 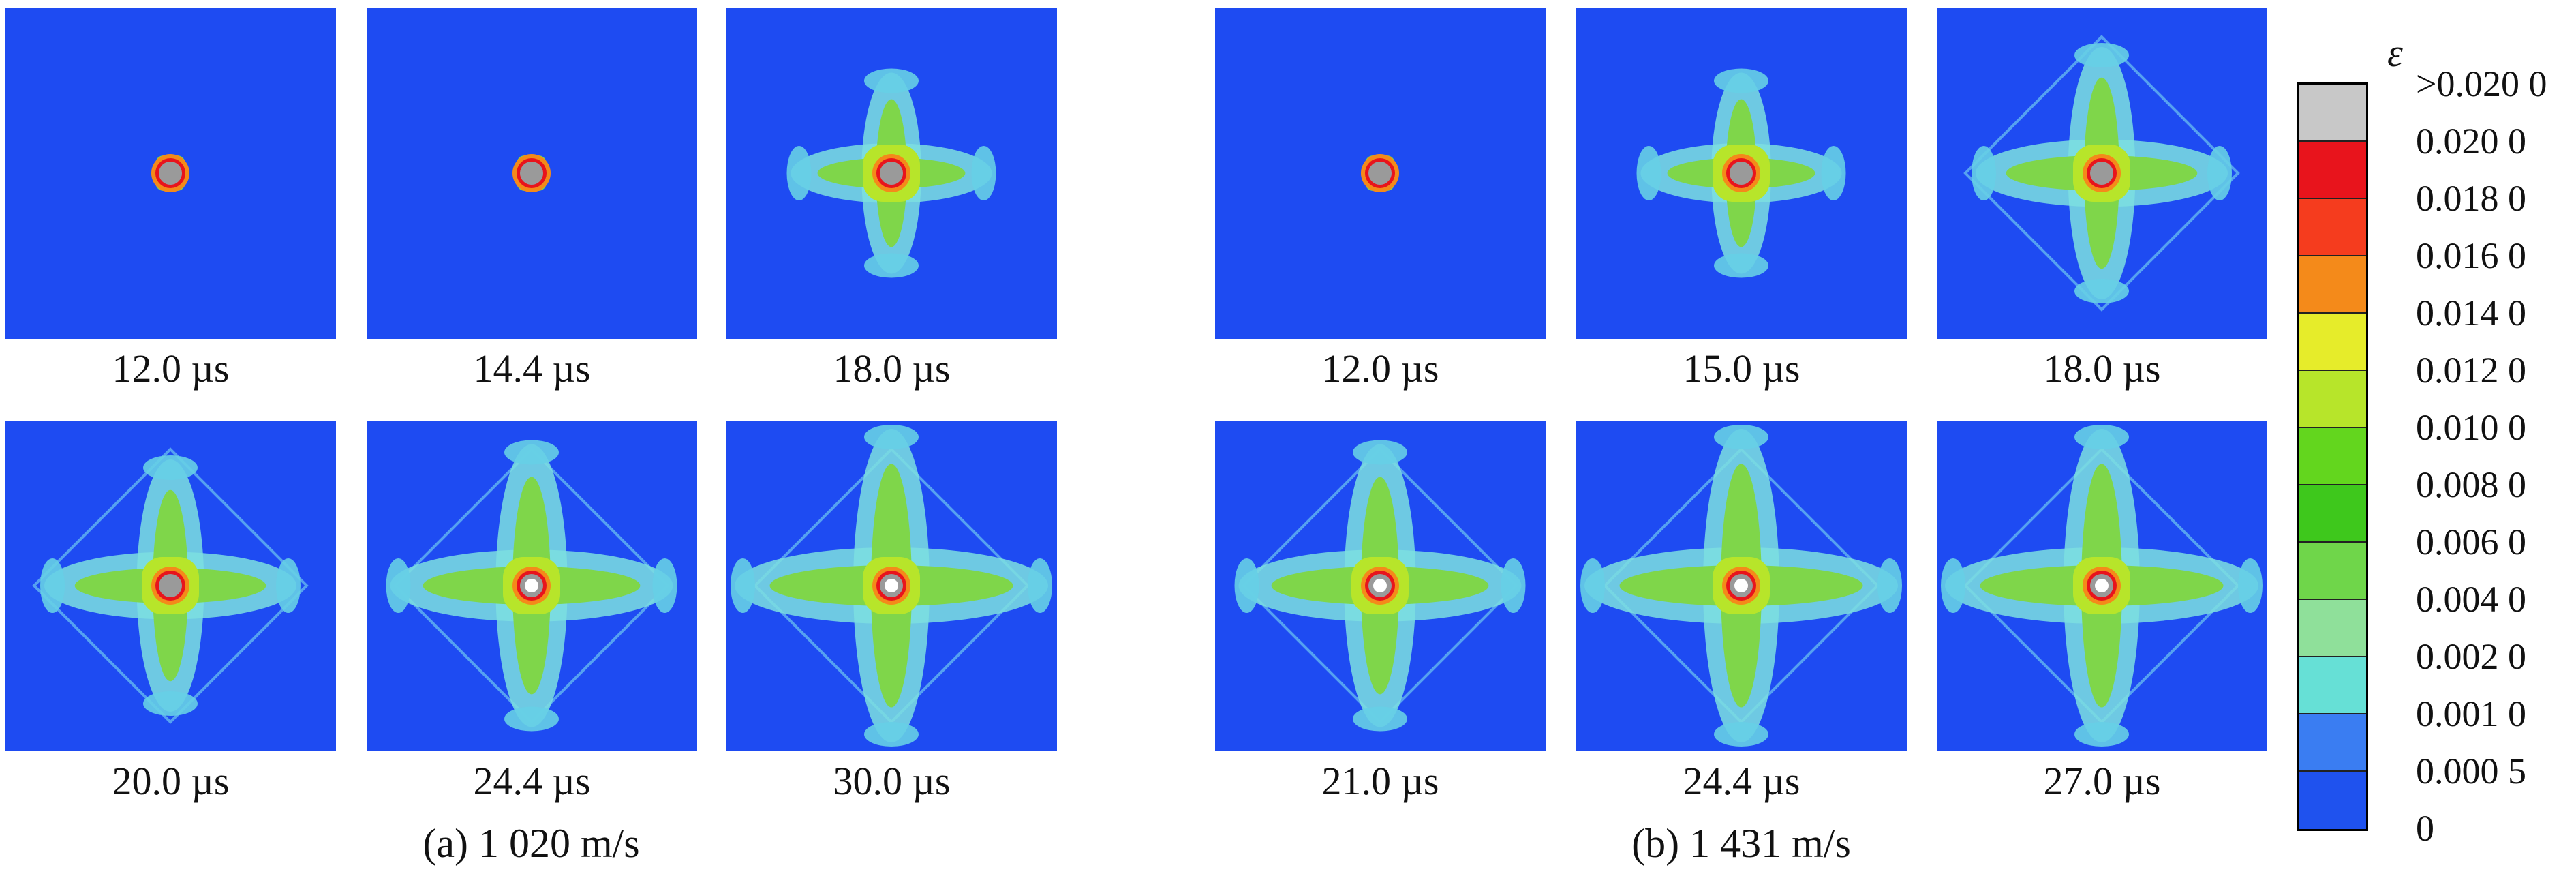 What do you see at coordinates (2471, 370) in the screenshot?
I see `colorbar-tick-label: 0.012 0` at bounding box center [2471, 370].